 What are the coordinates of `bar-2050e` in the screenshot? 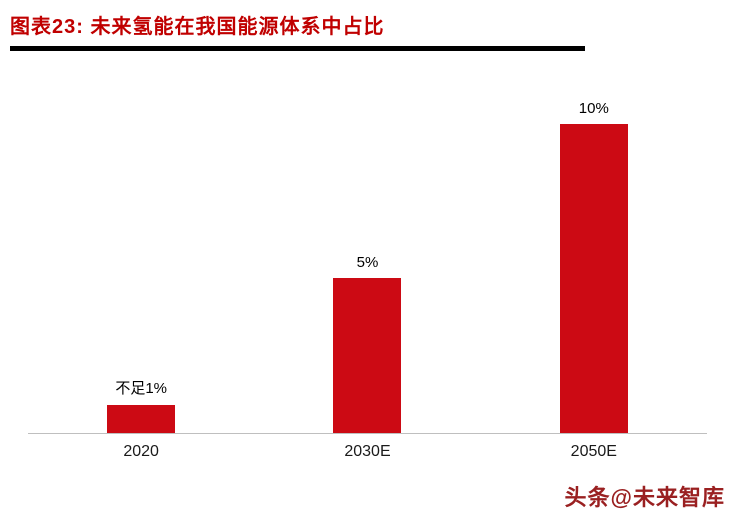 It's located at (593, 278).